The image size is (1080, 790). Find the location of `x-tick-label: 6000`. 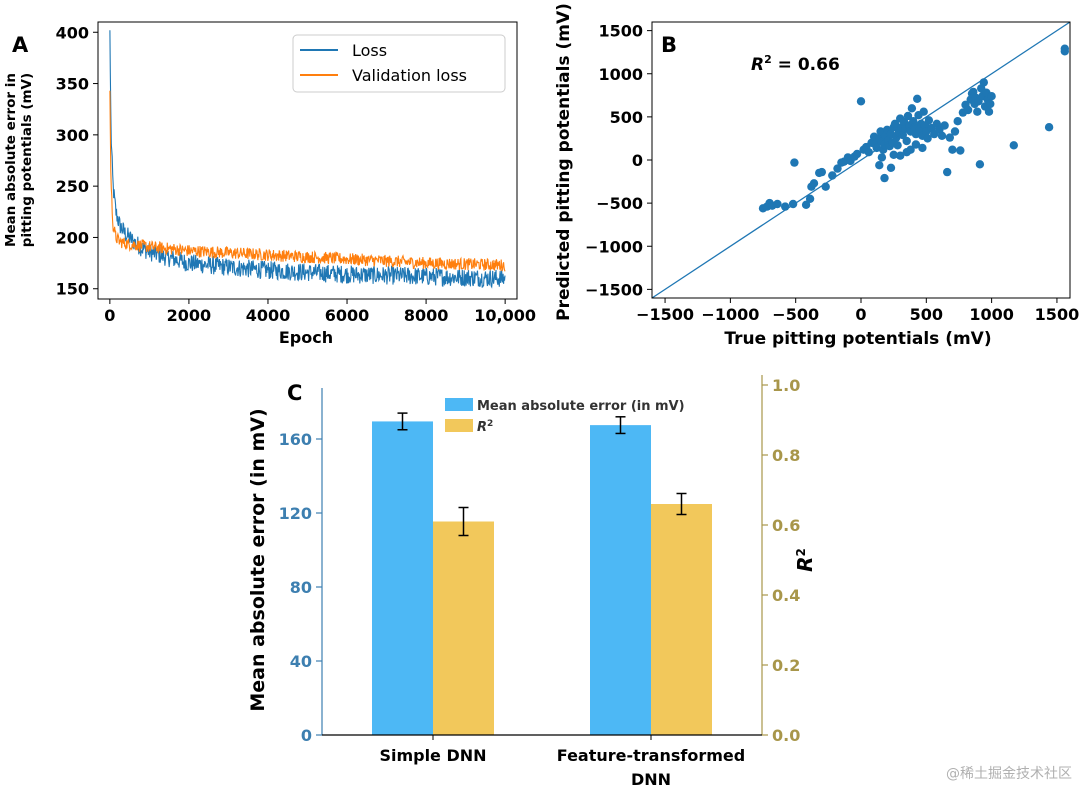

x-tick-label: 6000 is located at coordinates (347, 315).